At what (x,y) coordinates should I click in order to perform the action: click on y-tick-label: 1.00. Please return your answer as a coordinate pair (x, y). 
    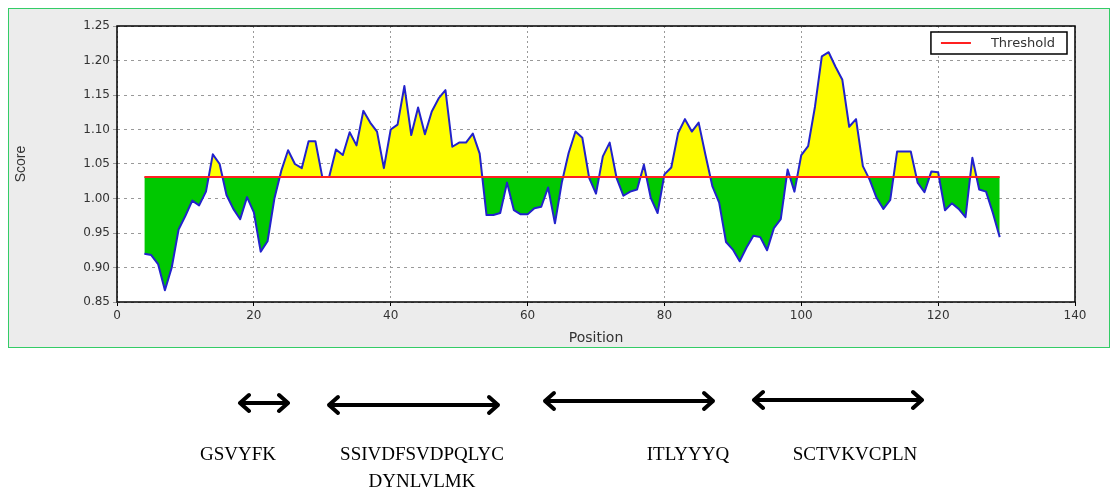
    Looking at the image, I should click on (96, 197).